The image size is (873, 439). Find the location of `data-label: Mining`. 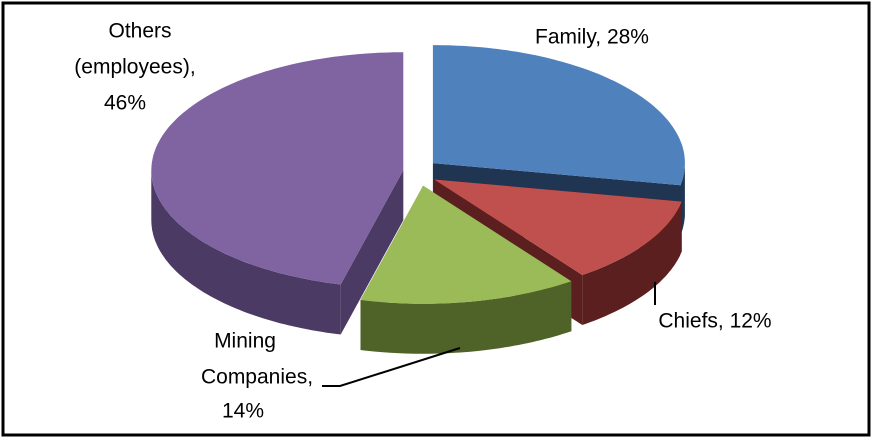

data-label: Mining is located at coordinates (245, 341).